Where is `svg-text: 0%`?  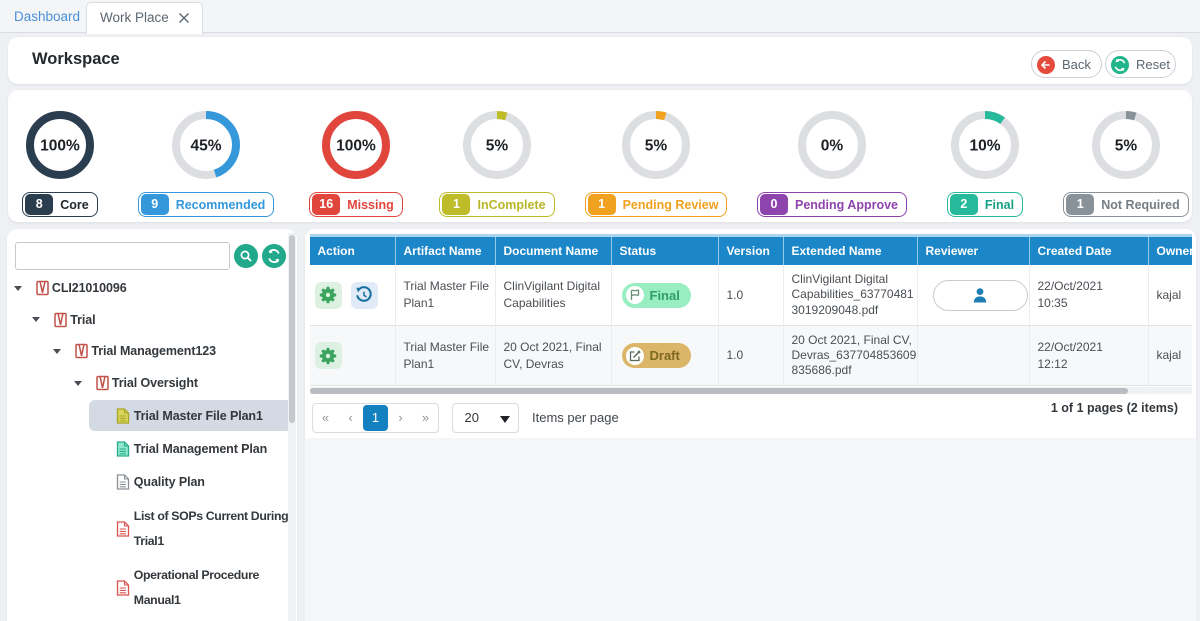 svg-text: 0% is located at coordinates (832, 146).